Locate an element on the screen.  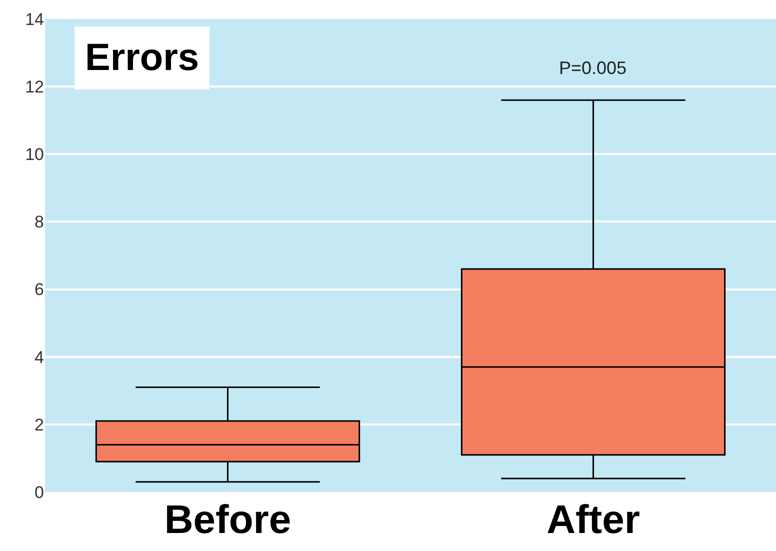
text: Errors is located at coordinates (142, 58).